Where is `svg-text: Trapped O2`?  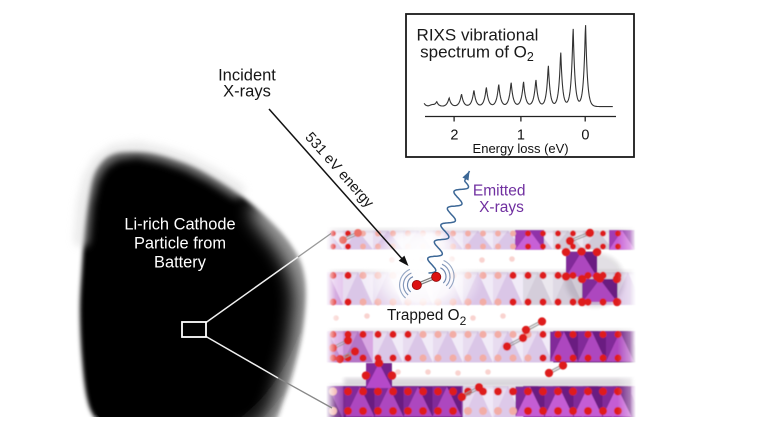 svg-text: Trapped O2 is located at coordinates (427, 317).